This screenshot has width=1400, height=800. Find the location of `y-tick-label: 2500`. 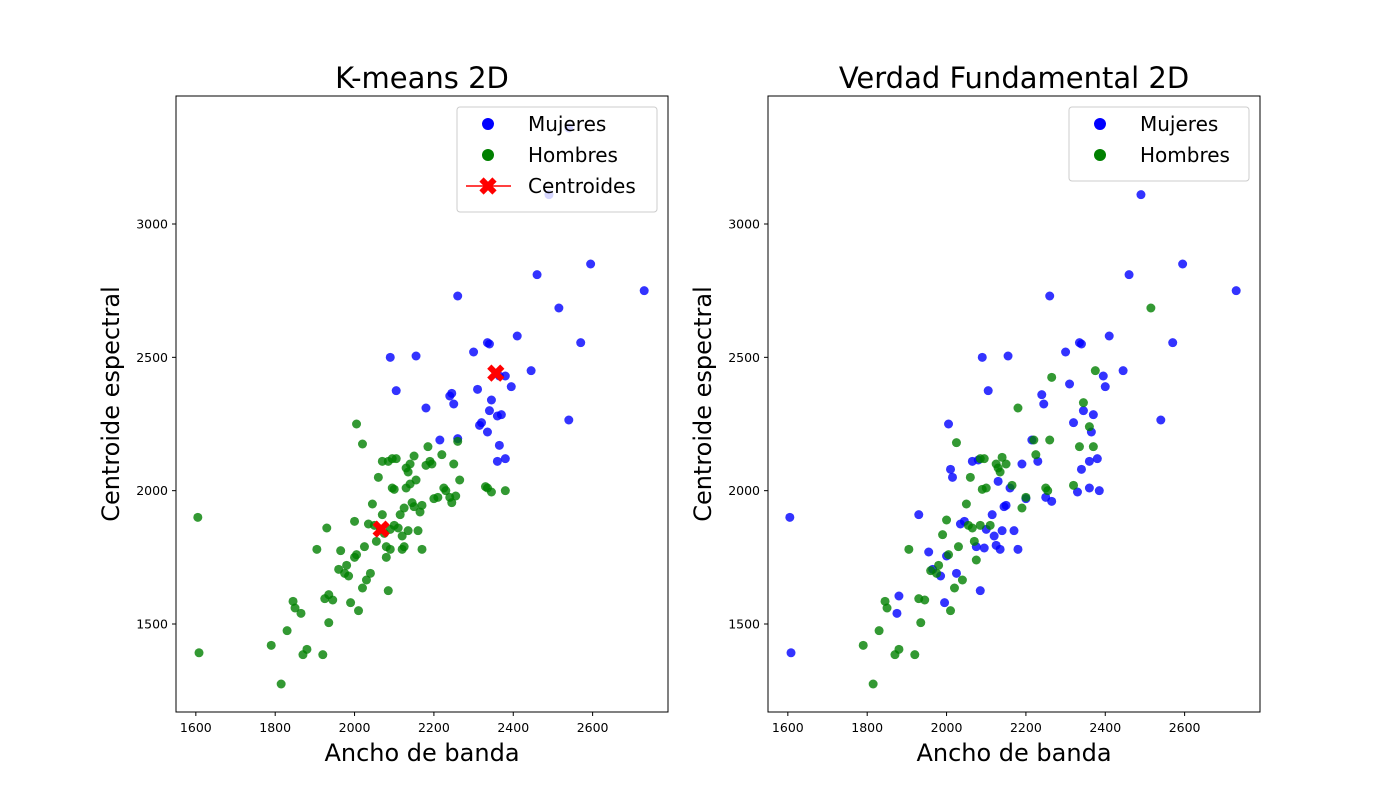

y-tick-label: 2500 is located at coordinates (744, 357).